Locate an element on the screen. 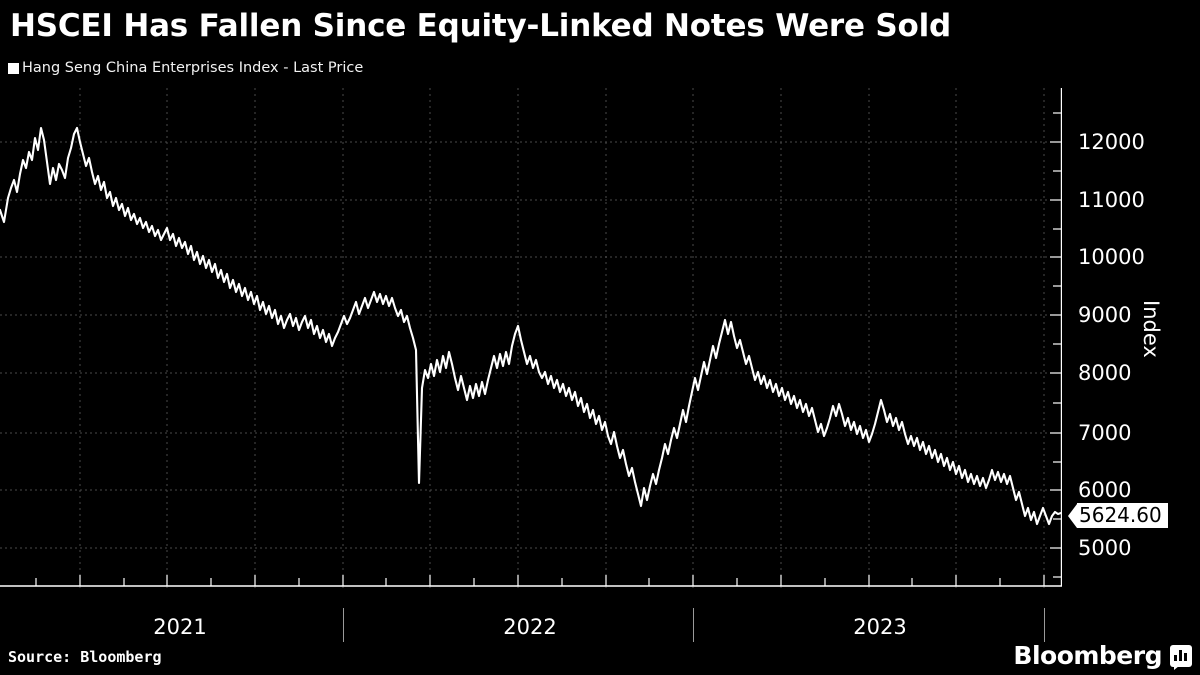  x-separator-2022-2023 is located at coordinates (693, 625).